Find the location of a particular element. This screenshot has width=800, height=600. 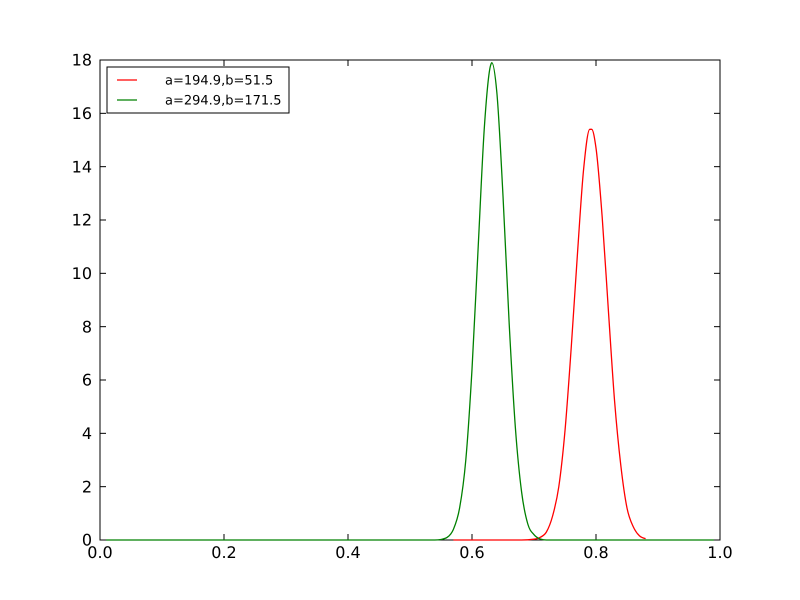

x-tick-label: 0.8 is located at coordinates (596, 552).